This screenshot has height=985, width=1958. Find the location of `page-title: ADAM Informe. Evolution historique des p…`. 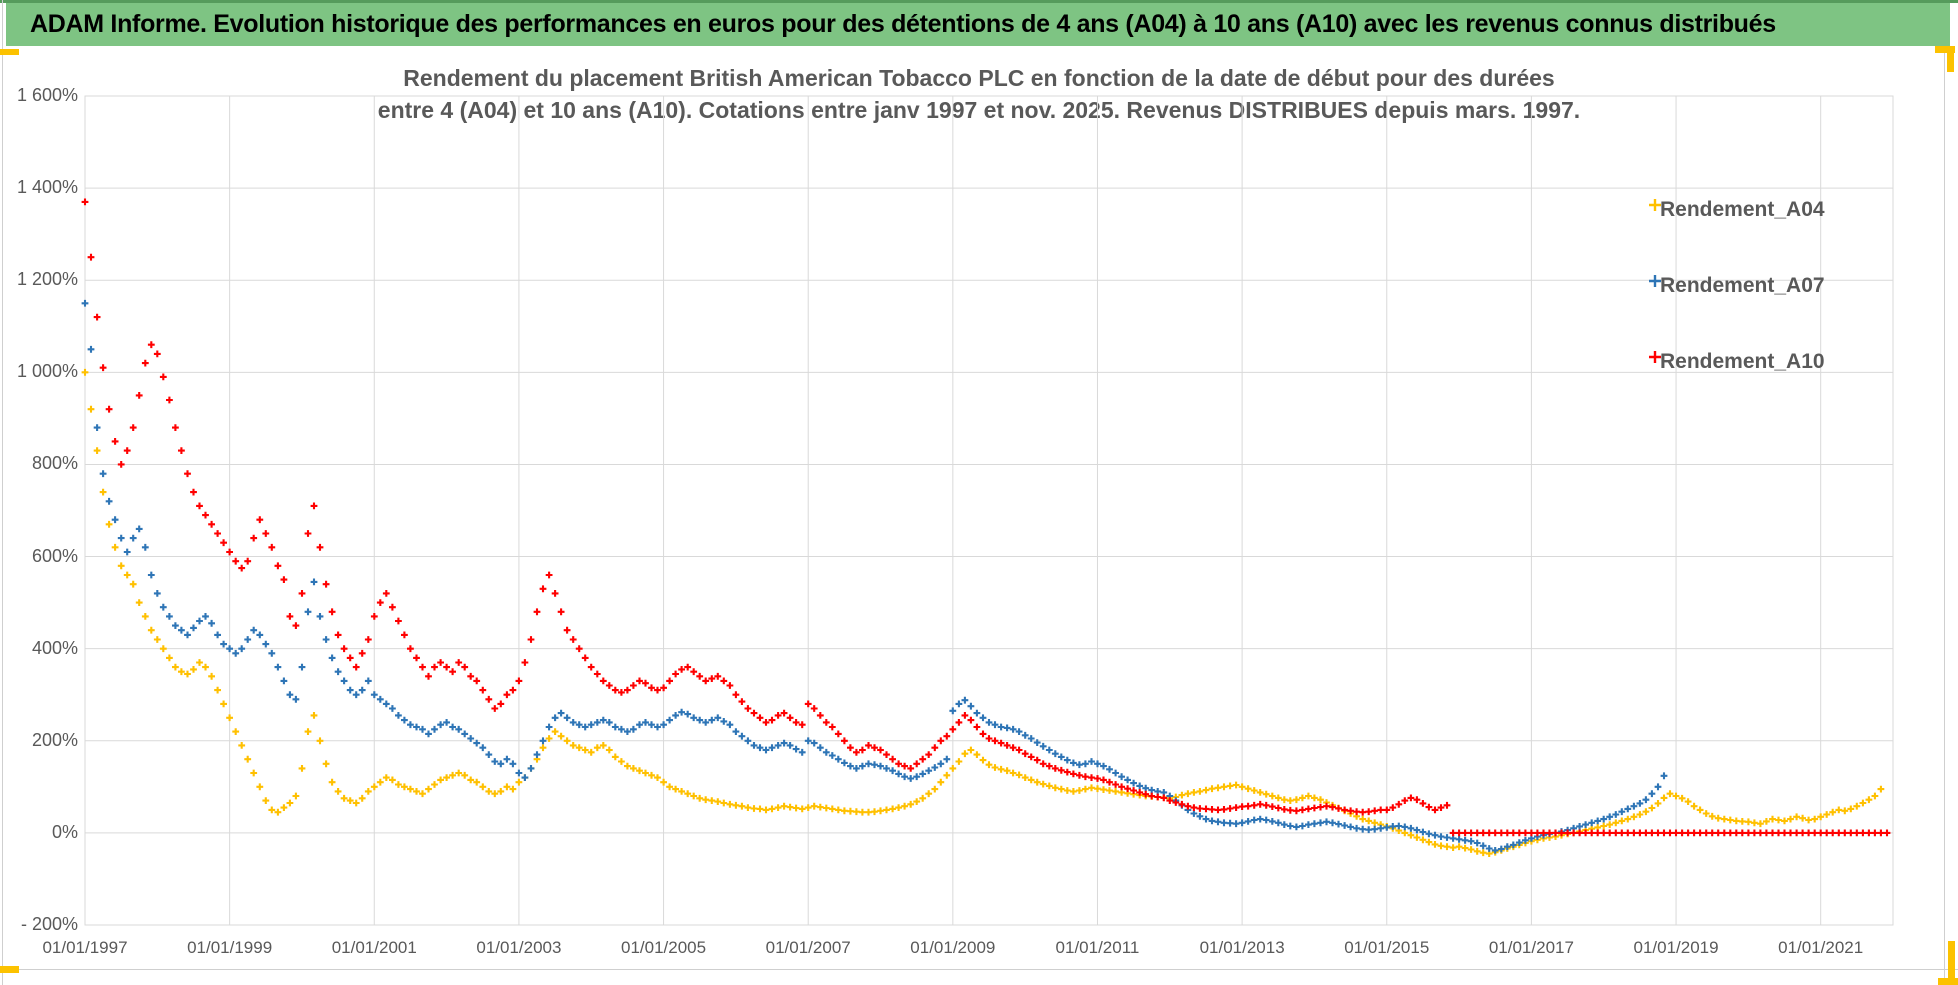

page-title: ADAM Informe. Evolution historique des p… is located at coordinates (903, 24).